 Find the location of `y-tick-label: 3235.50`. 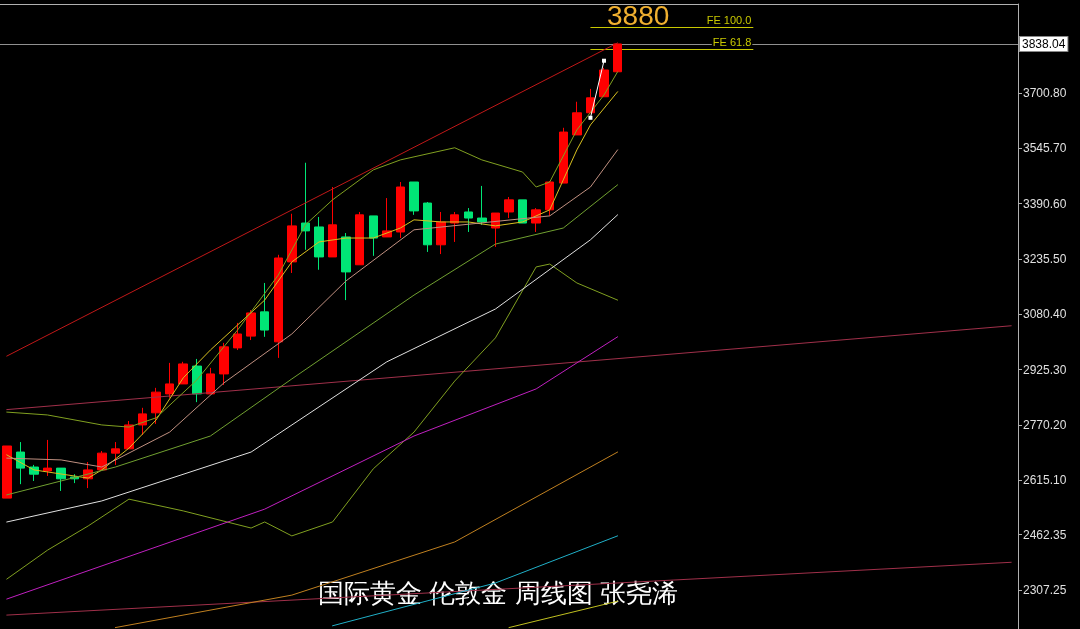

y-tick-label: 3235.50 is located at coordinates (1045, 258).